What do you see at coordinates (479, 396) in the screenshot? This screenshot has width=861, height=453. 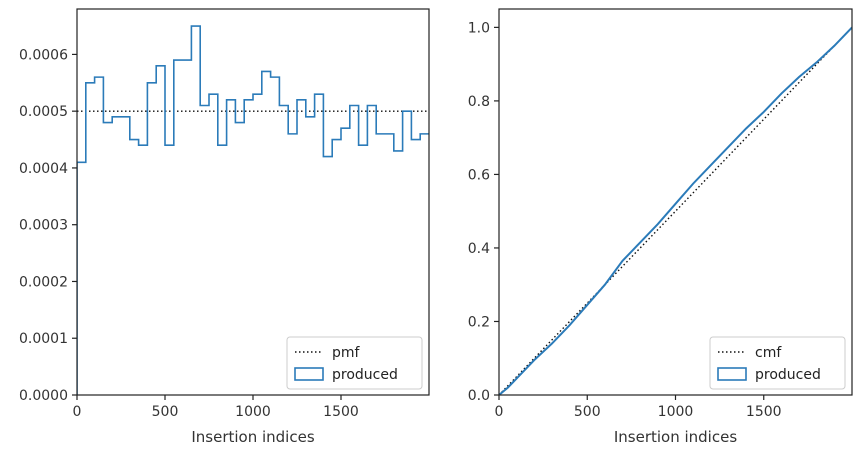 I see `y-tick-label: 0.0` at bounding box center [479, 396].